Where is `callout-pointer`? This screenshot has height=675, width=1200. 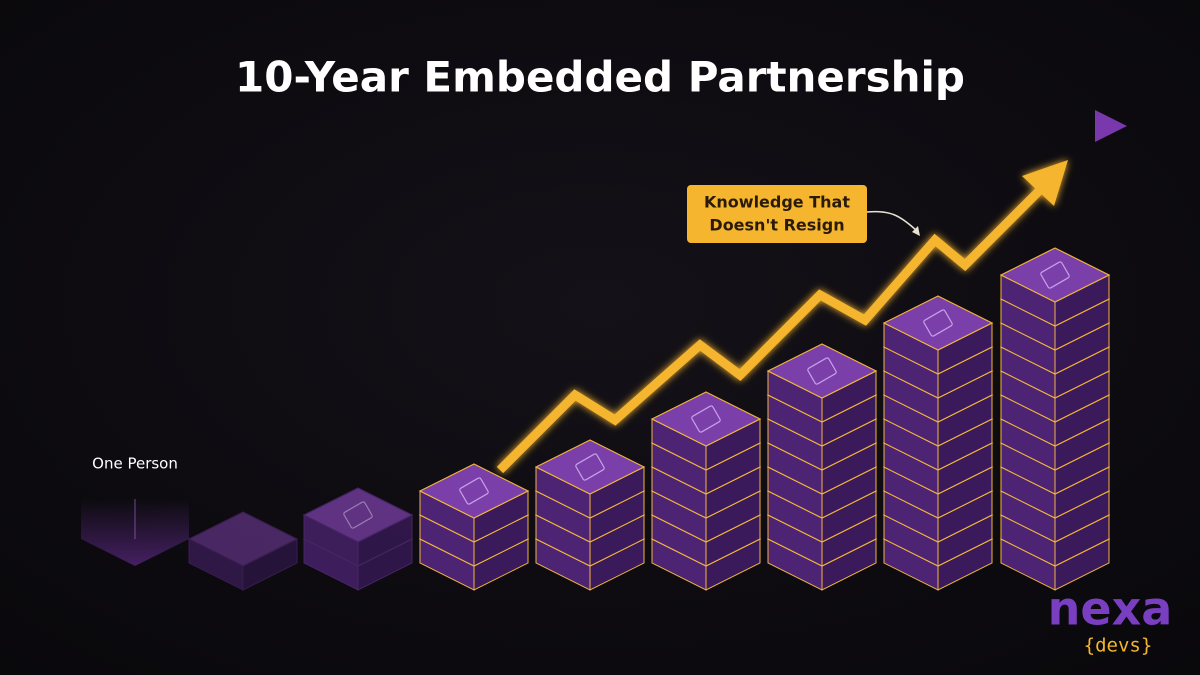 callout-pointer is located at coordinates (892, 221).